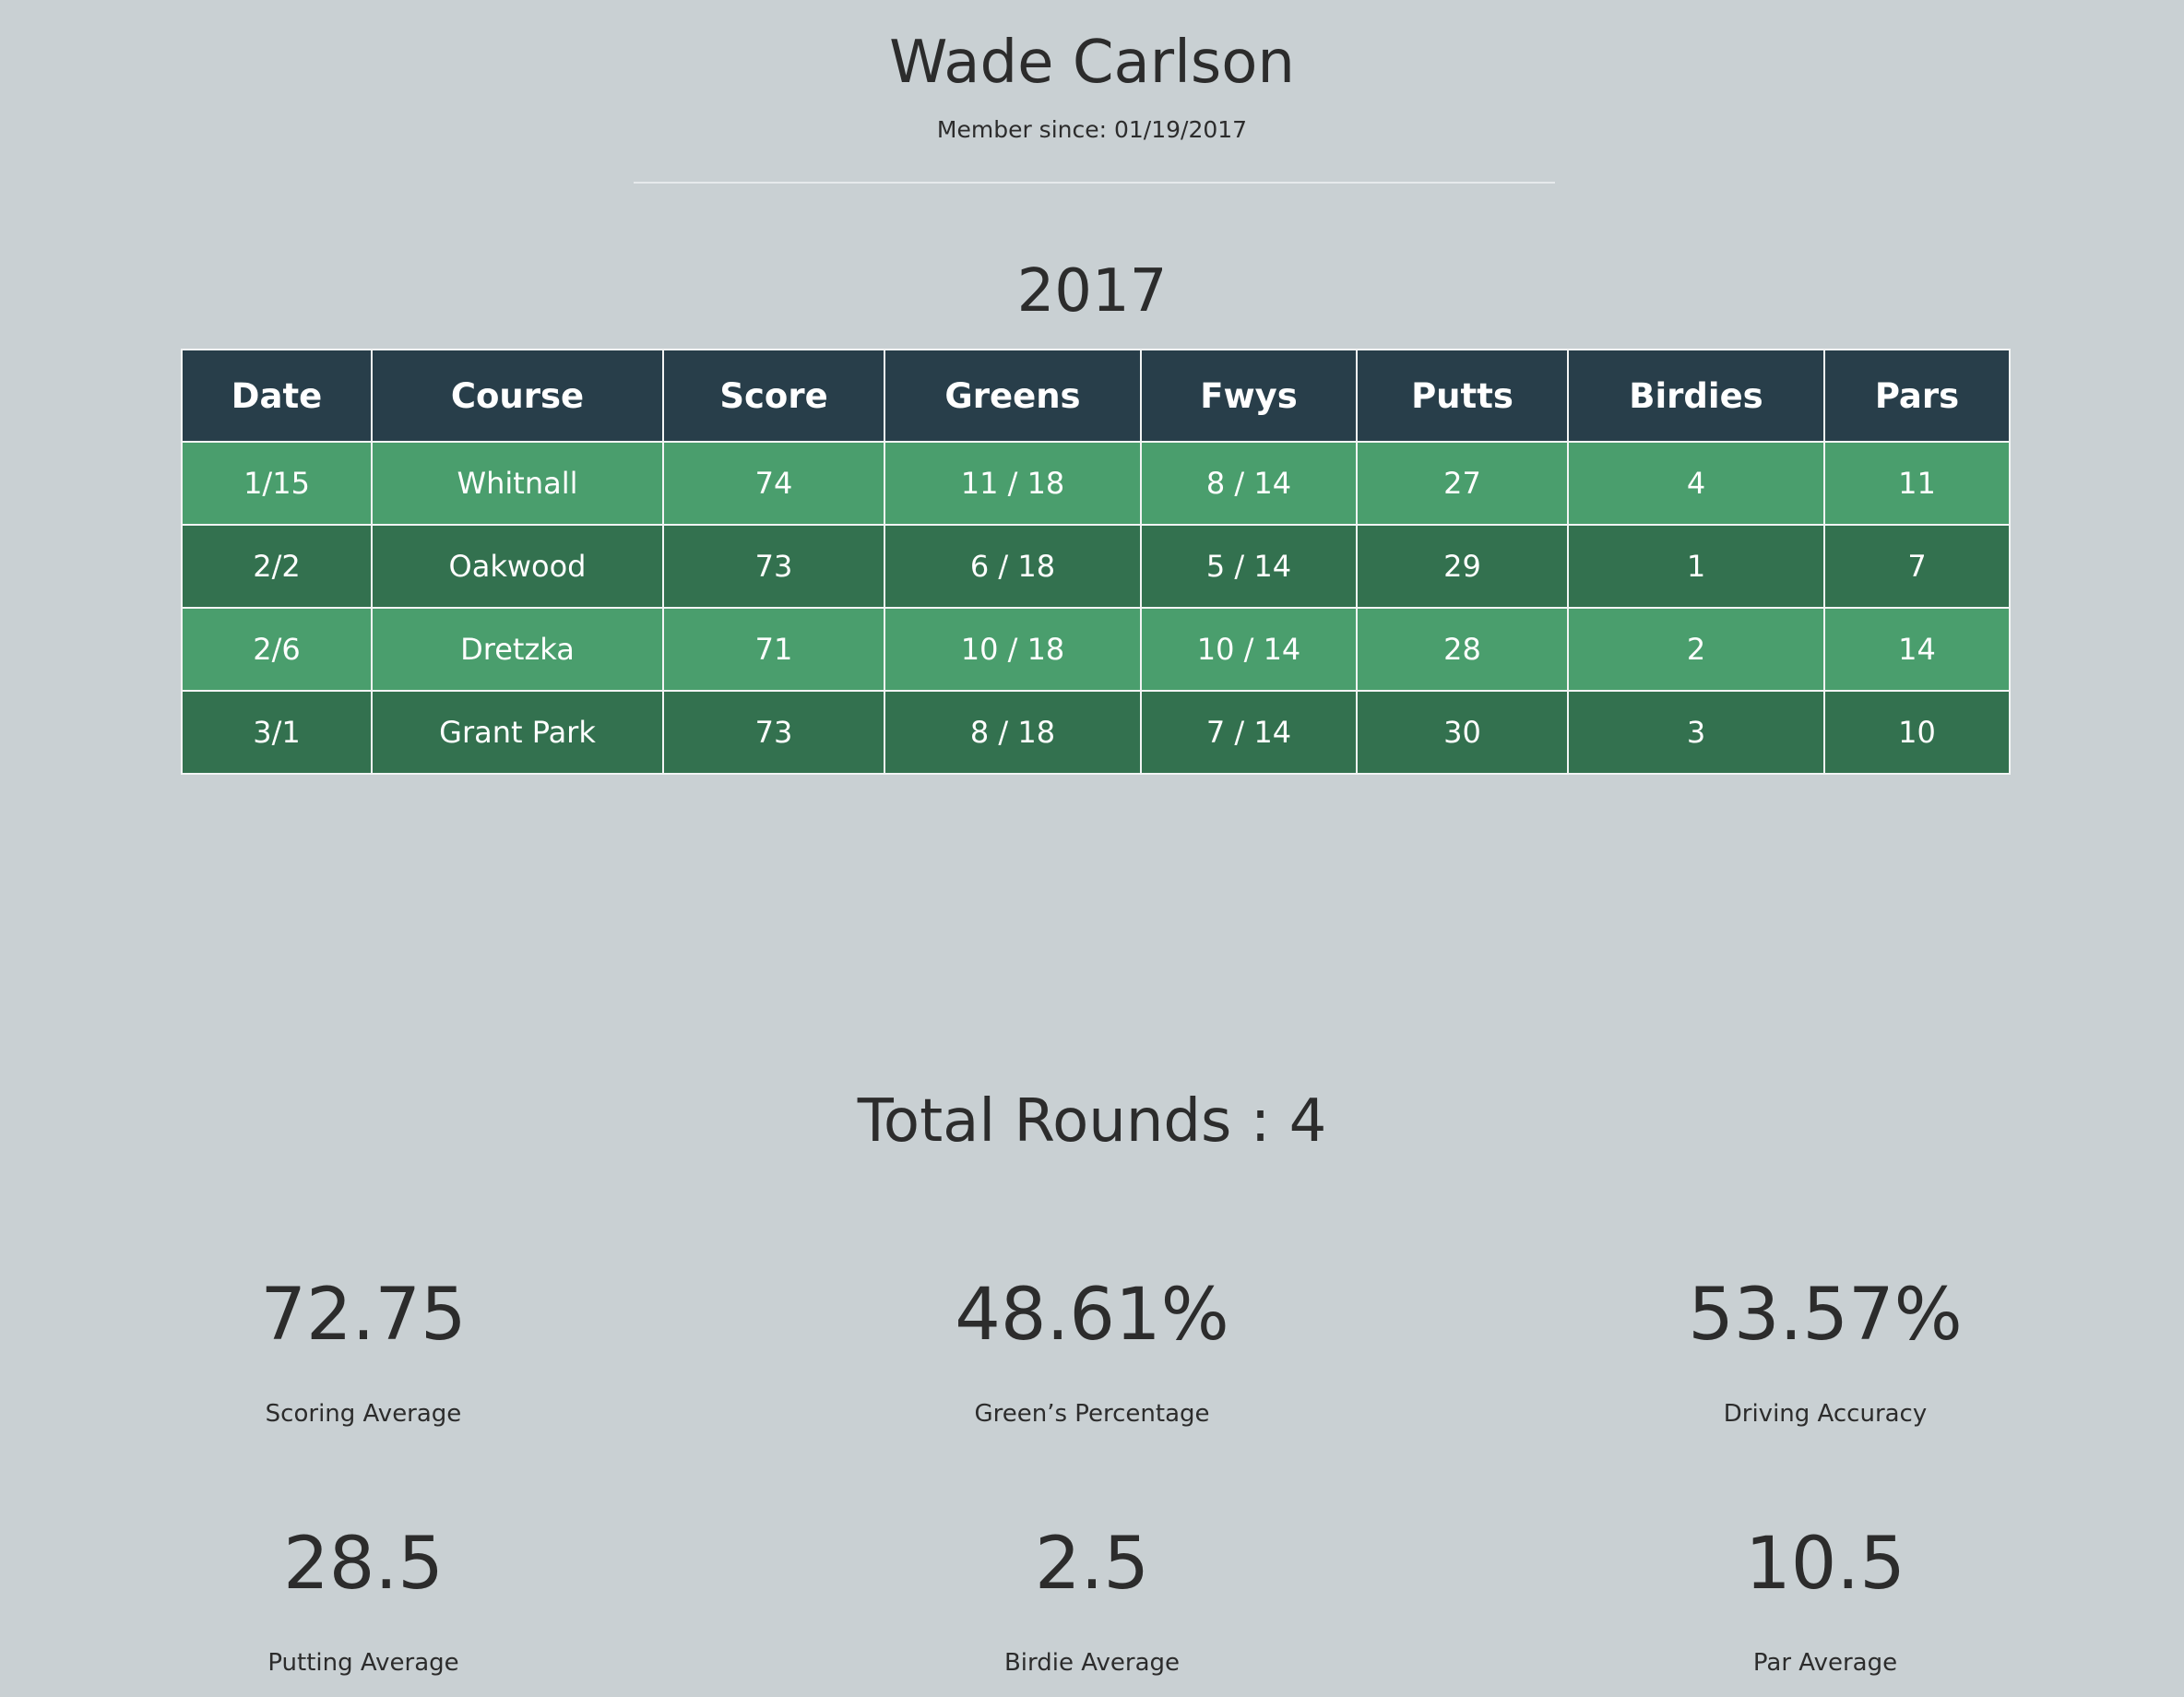 This screenshot has width=2184, height=1697. I want to click on cell-fwys: 10 / 14, so click(1249, 649).